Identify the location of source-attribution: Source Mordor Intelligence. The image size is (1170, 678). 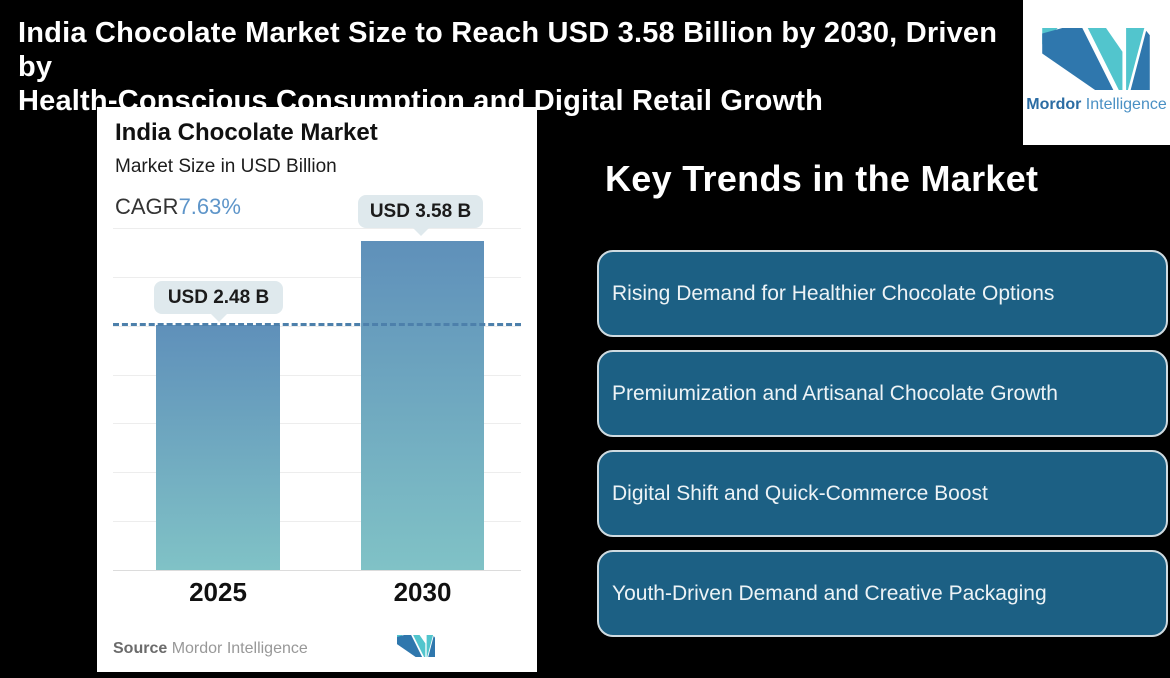
(210, 649).